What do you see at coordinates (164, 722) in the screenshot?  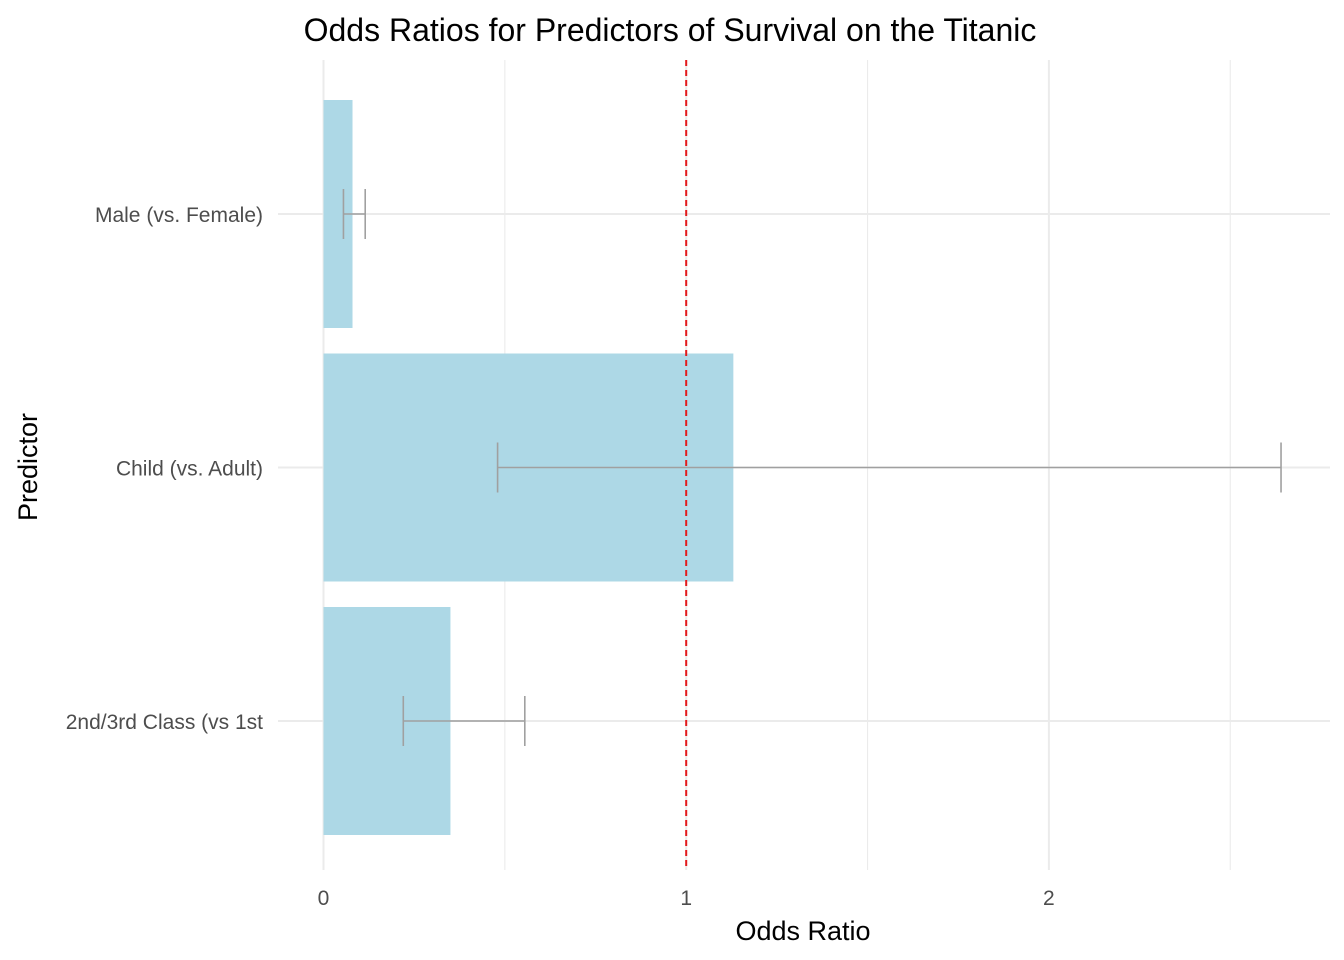 I see `category-label: 2nd/3rd Class (vs 1st` at bounding box center [164, 722].